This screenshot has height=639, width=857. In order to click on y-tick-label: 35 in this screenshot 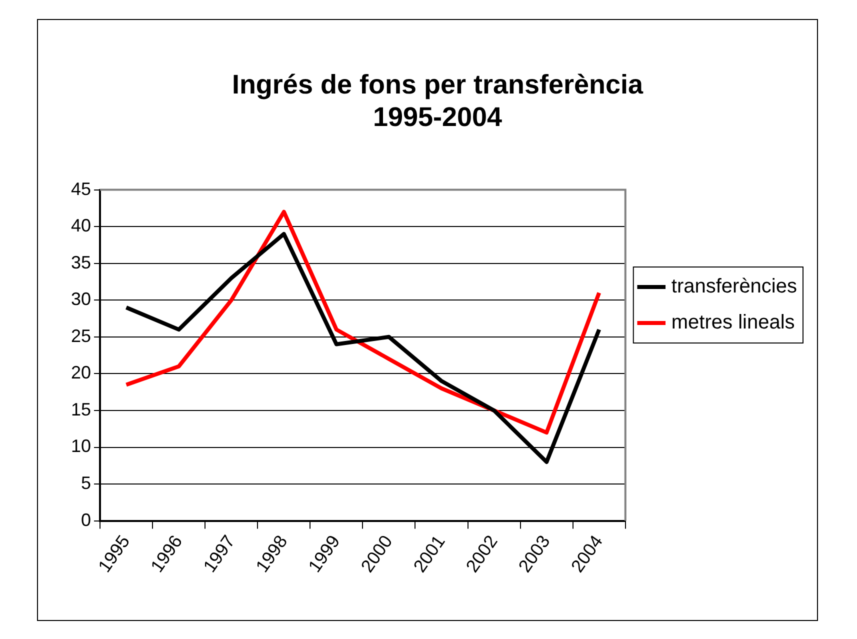, I will do `click(81, 262)`.